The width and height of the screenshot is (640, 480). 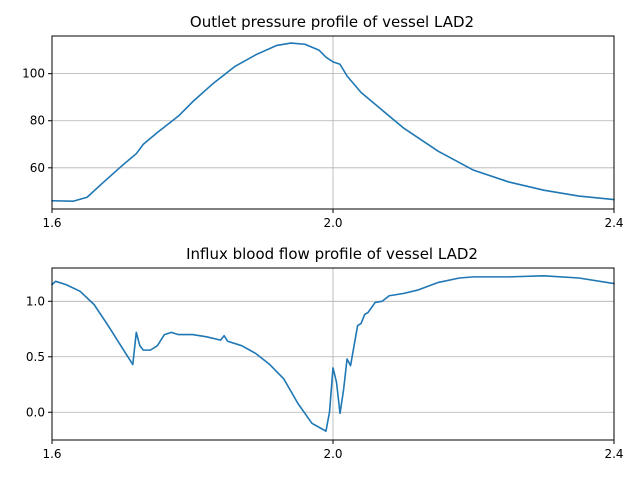 I want to click on pressure-y-tick-label: 100, so click(x=33, y=74).